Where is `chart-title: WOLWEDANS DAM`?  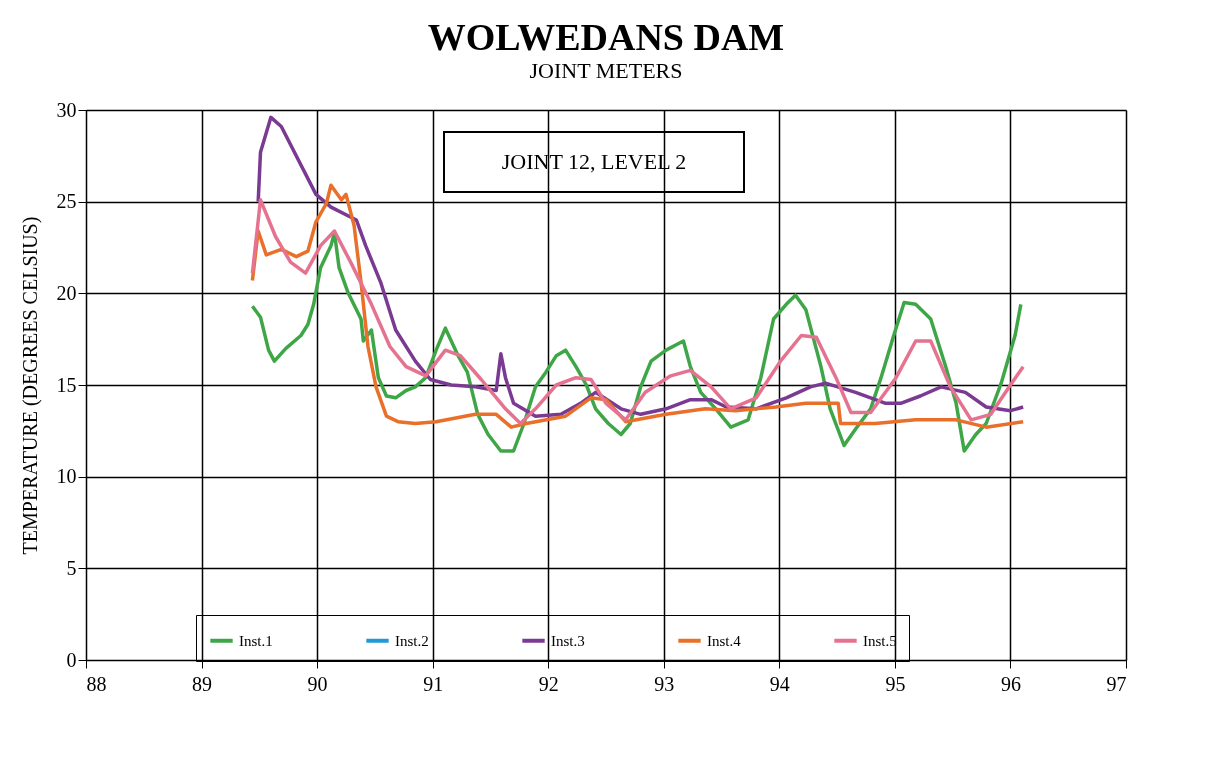 chart-title: WOLWEDANS DAM is located at coordinates (606, 37).